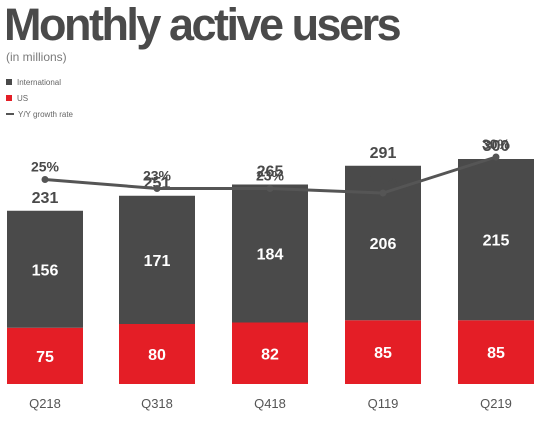 The image size is (558, 427). Describe the element at coordinates (157, 403) in the screenshot. I see `x-tick-label-q318: Q318` at that location.